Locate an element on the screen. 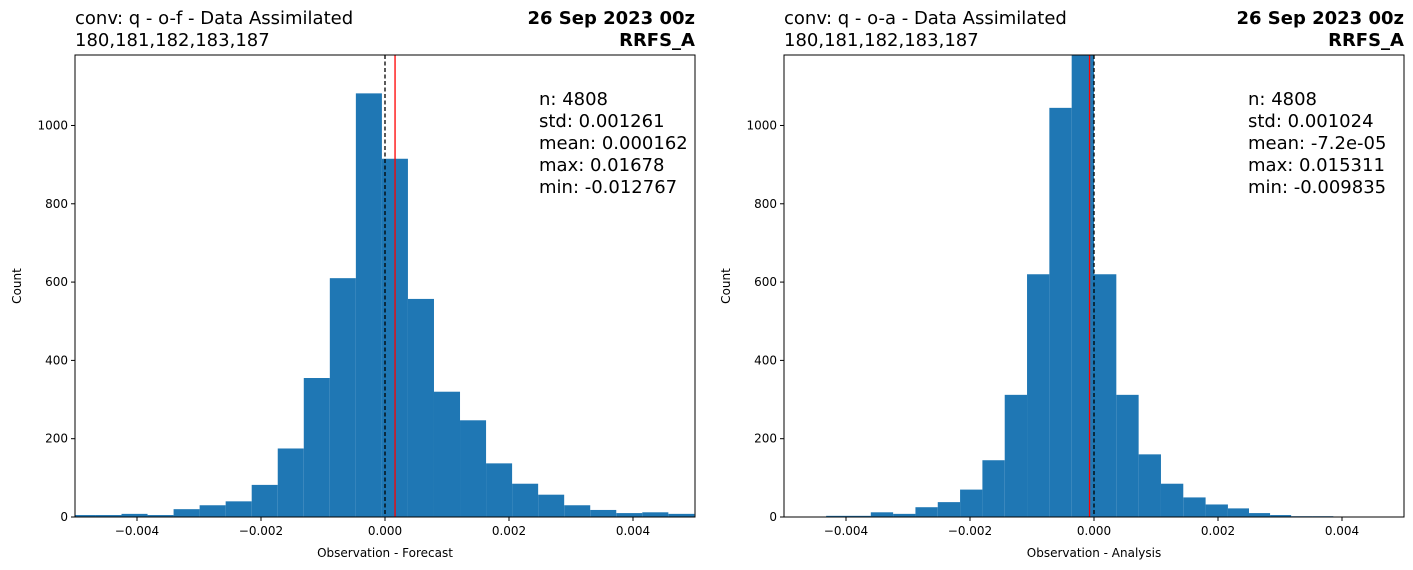 The image size is (1413, 570). title-left-line1: conv: q - o-a - Data Assimilated is located at coordinates (925, 18).